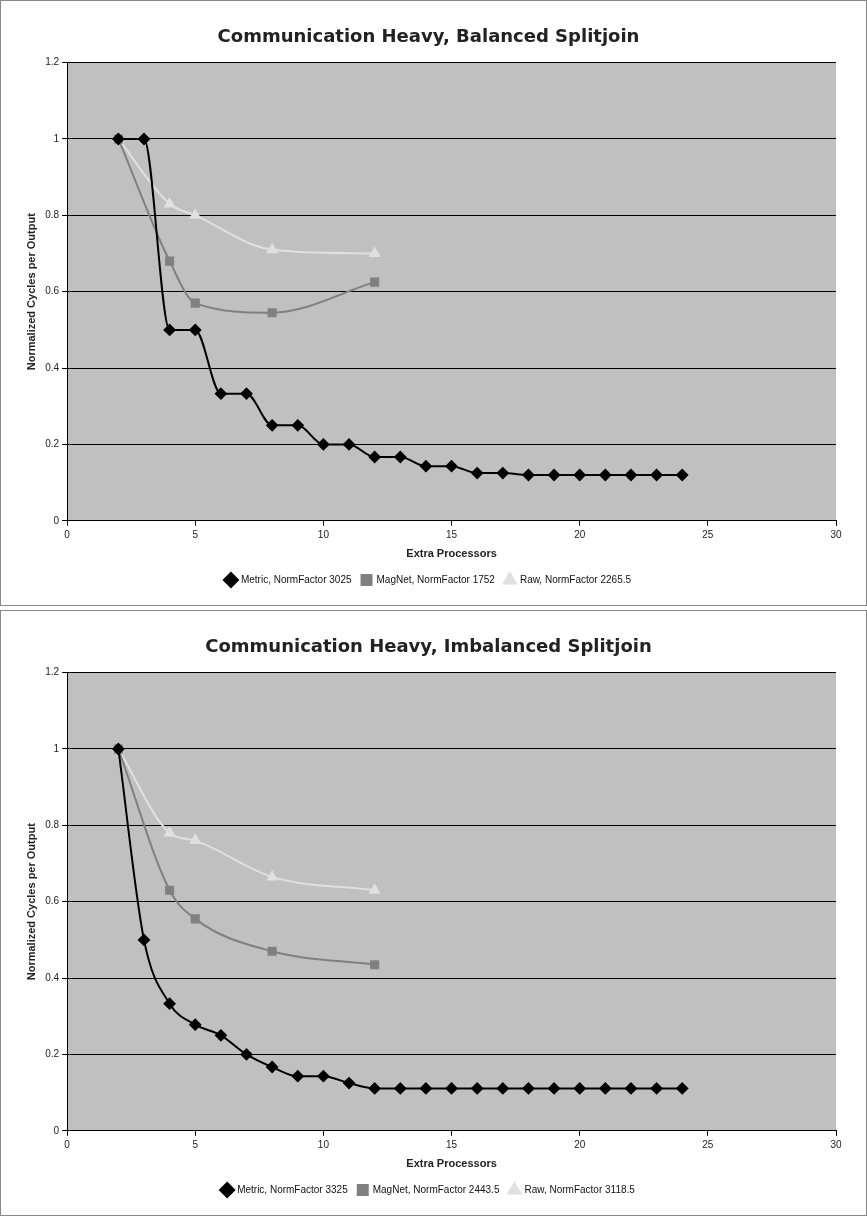 The image size is (867, 1224). I want to click on legend-label: MagNet, NormFactor 1752, so click(436, 579).